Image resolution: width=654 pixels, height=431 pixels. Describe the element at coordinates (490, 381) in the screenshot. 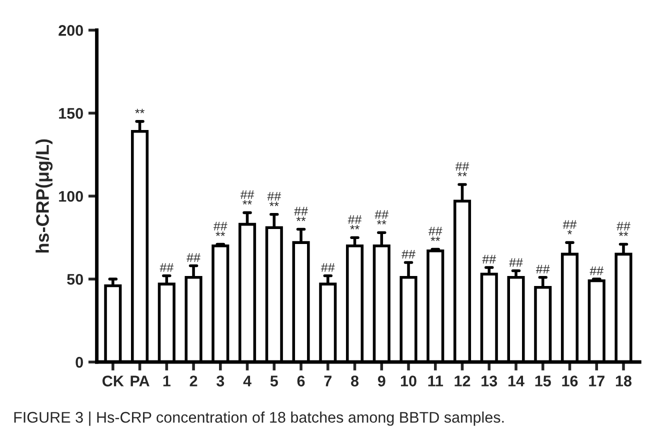

I see `x-tick-label: 13` at that location.